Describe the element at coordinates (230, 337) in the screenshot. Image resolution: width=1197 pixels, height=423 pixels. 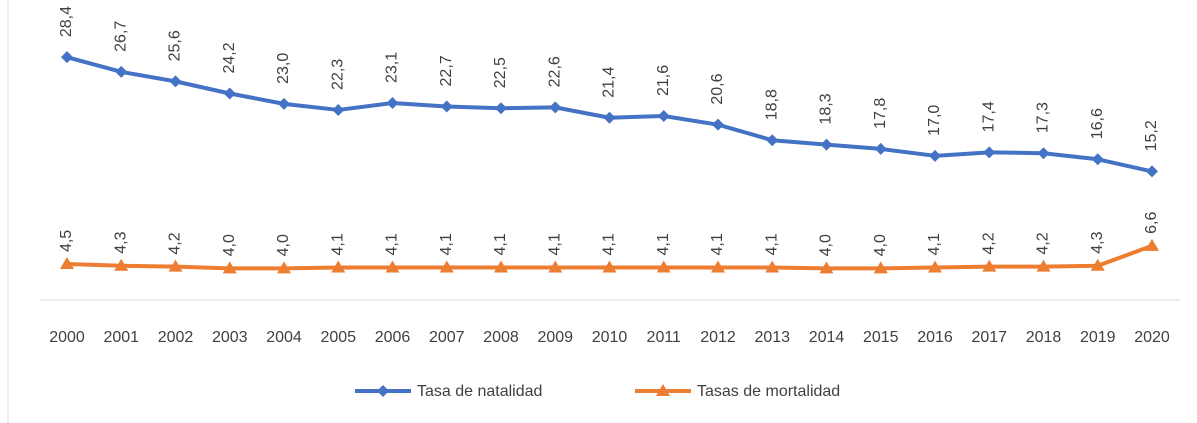
I see `x-tick-label: 2003` at that location.